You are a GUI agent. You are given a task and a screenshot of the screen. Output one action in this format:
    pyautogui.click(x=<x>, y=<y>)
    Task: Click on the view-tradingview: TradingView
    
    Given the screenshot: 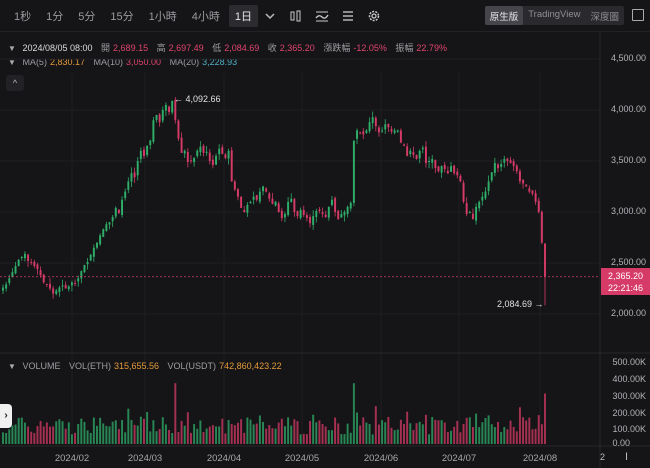 What is the action you would take?
    pyautogui.click(x=554, y=14)
    